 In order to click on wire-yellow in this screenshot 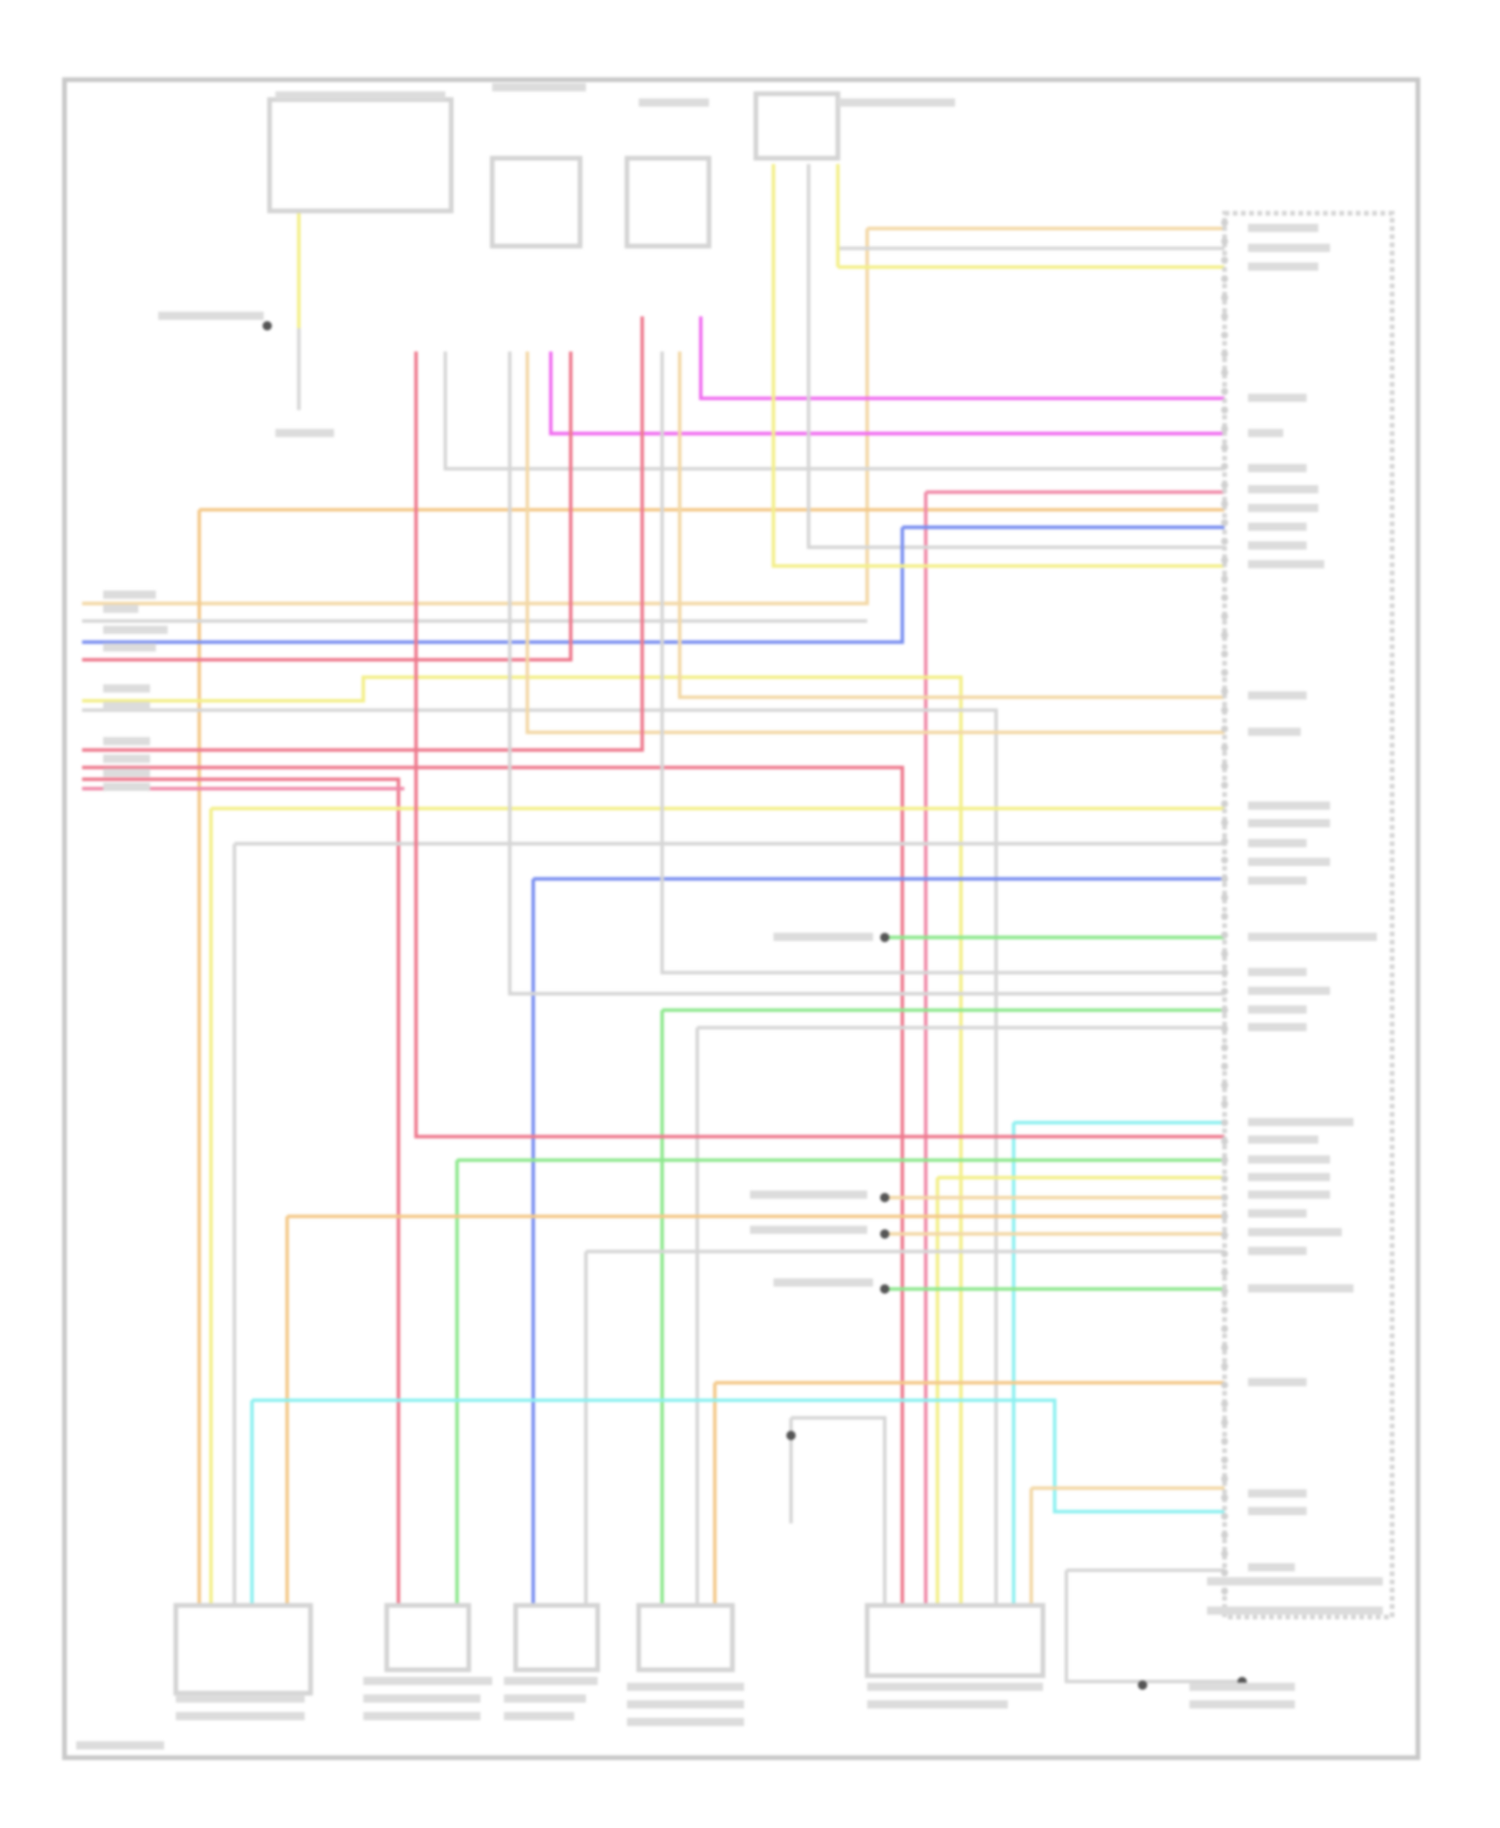, I will do `click(1080, 1390)`.